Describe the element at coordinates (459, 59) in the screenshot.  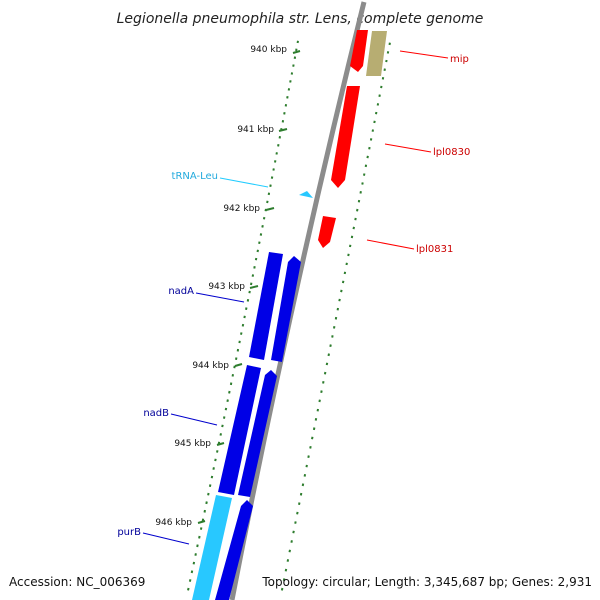
I see `gene-label-mip: mip` at that location.